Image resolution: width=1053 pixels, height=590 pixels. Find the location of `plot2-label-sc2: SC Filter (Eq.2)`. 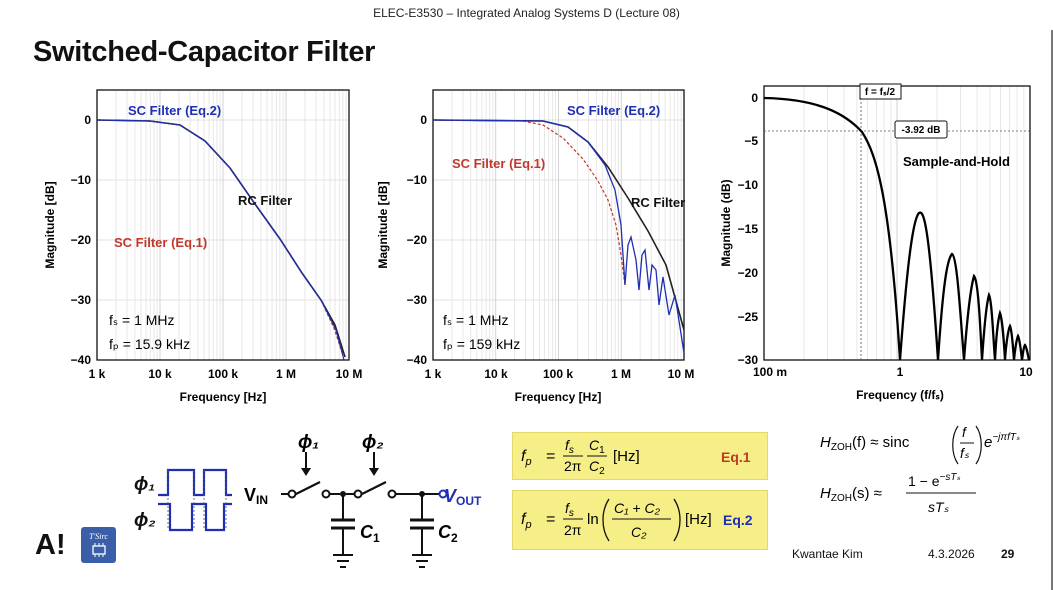

plot2-label-sc2: SC Filter (Eq.2) is located at coordinates (613, 110).